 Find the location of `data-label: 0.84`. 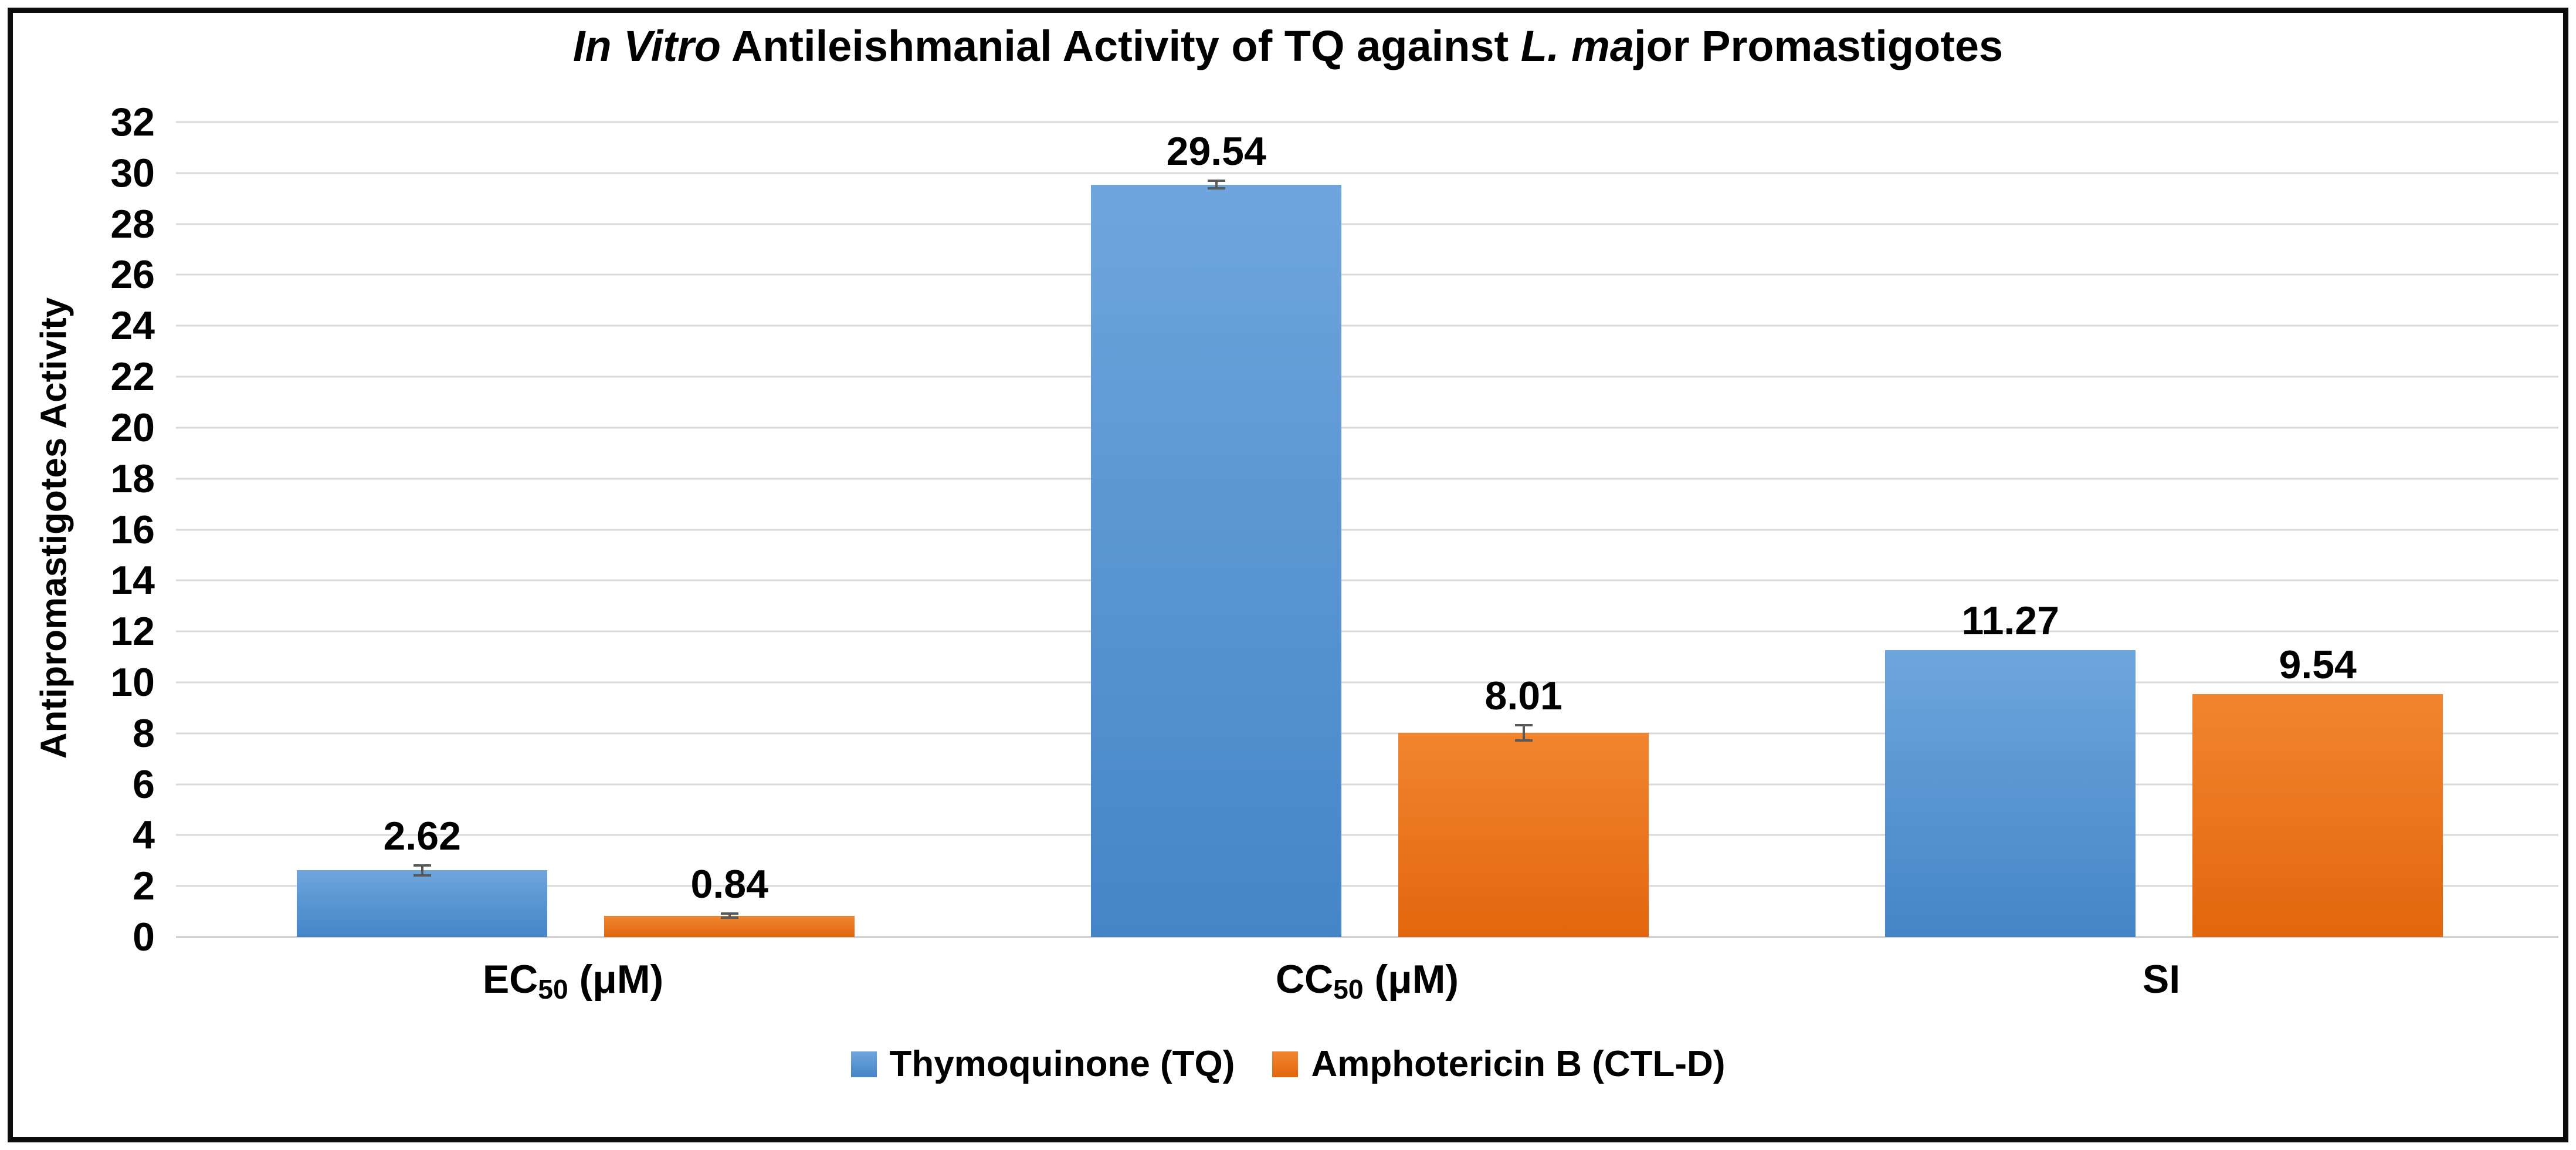

data-label: 0.84 is located at coordinates (729, 884).